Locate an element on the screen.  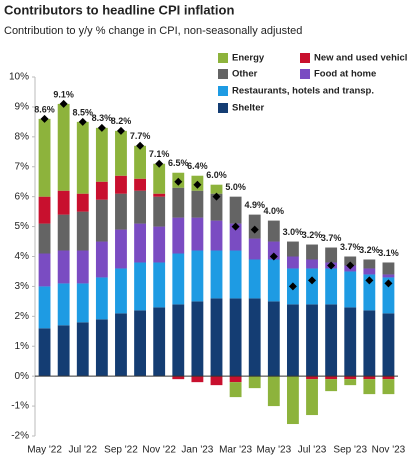
headline-label: 4.9% is located at coordinates (254, 205).